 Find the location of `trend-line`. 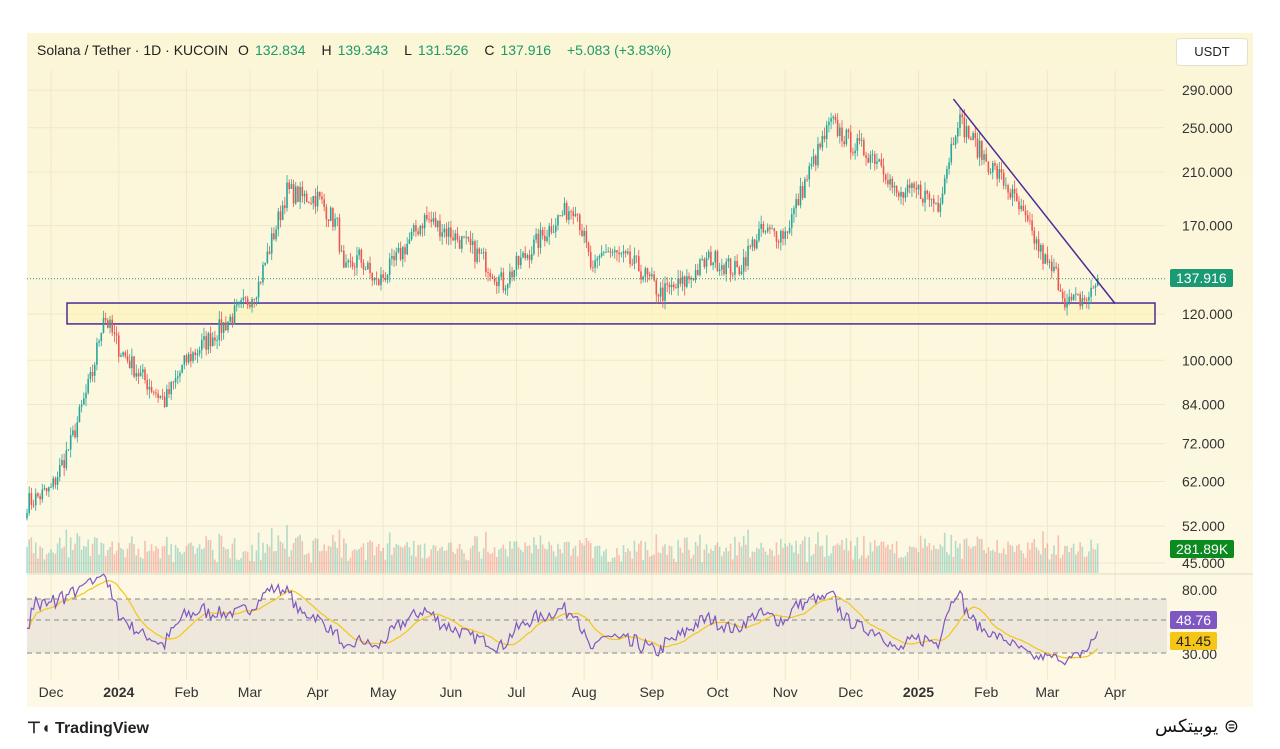

trend-line is located at coordinates (1034, 201).